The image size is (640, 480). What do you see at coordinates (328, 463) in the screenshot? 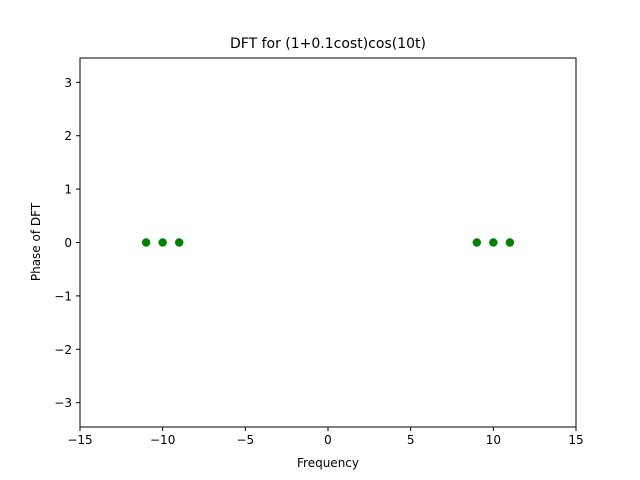
I see `x-axis-label: Frequency` at bounding box center [328, 463].